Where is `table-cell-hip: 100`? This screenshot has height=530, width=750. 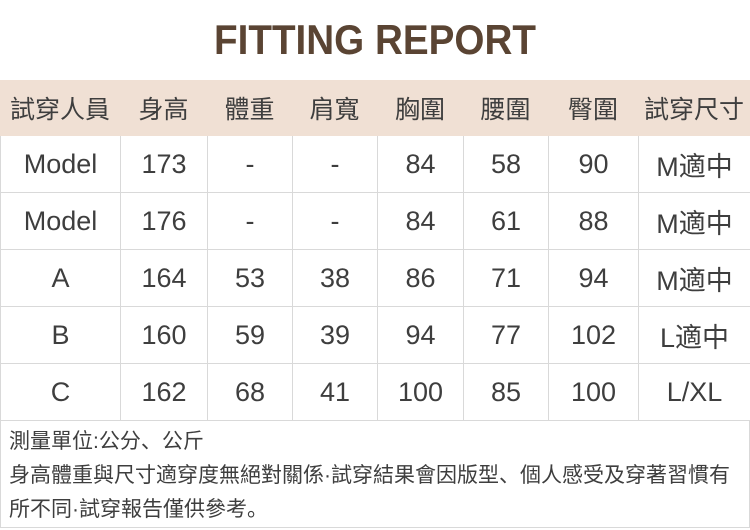 table-cell-hip: 100 is located at coordinates (594, 392).